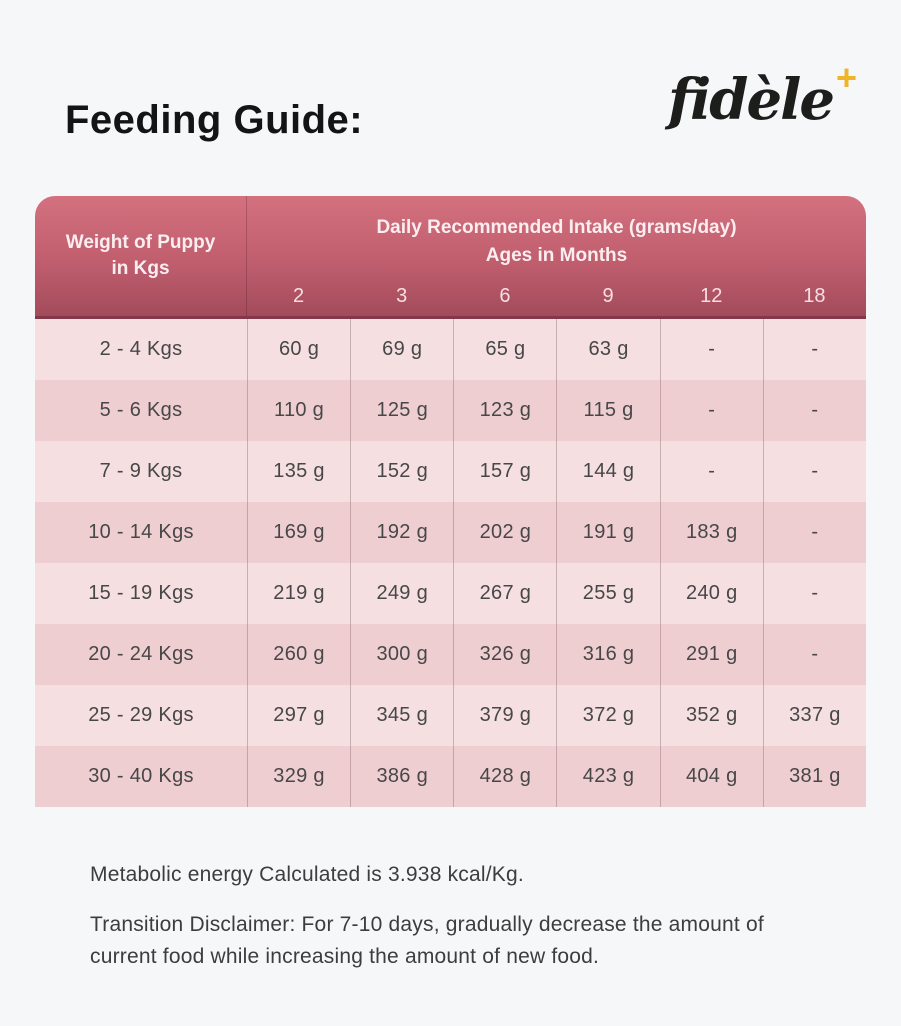 The image size is (901, 1026). What do you see at coordinates (401, 349) in the screenshot?
I see `intake-cell: 69 g` at bounding box center [401, 349].